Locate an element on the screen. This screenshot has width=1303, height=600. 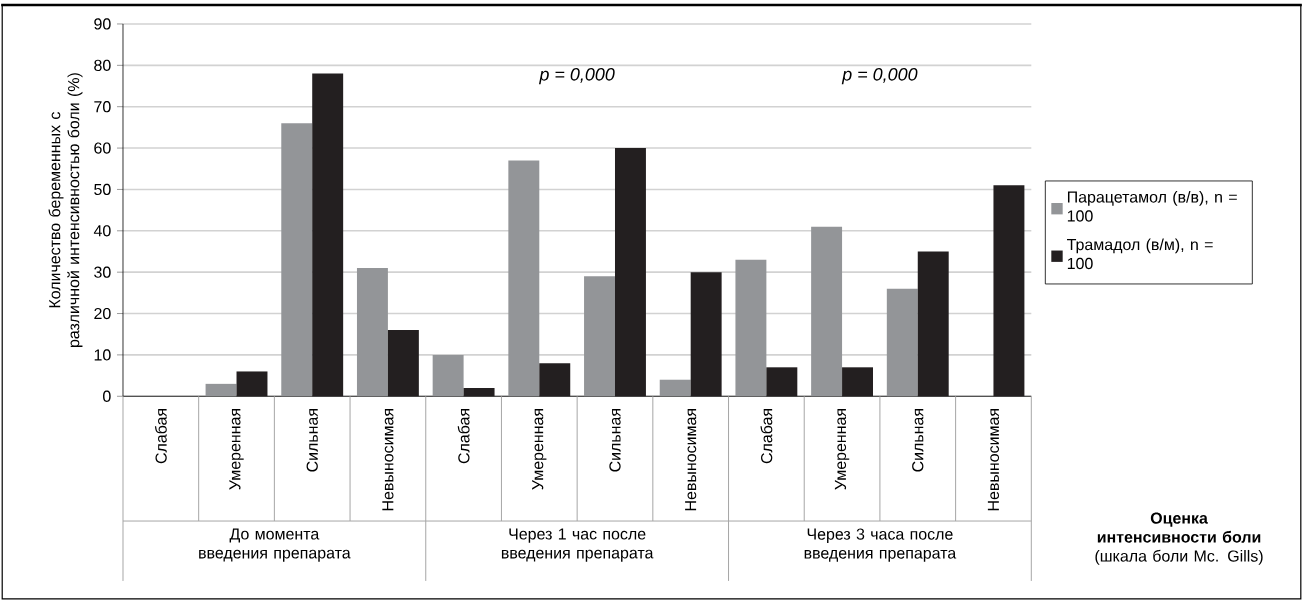
text: До момента введения препарата is located at coordinates (275, 545).